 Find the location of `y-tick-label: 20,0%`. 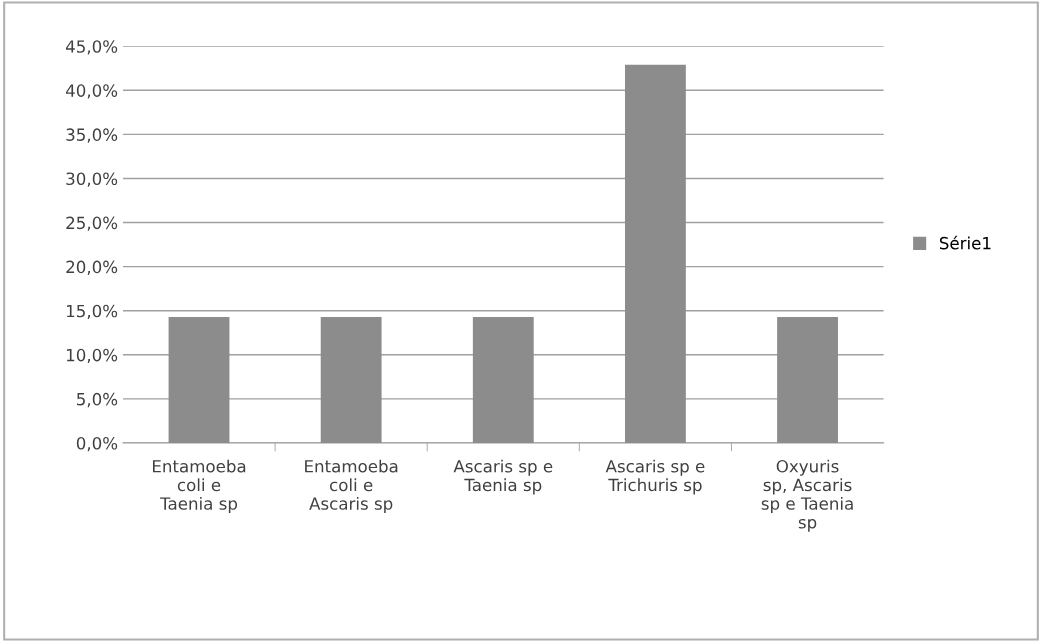

y-tick-label: 20,0% is located at coordinates (92, 267).